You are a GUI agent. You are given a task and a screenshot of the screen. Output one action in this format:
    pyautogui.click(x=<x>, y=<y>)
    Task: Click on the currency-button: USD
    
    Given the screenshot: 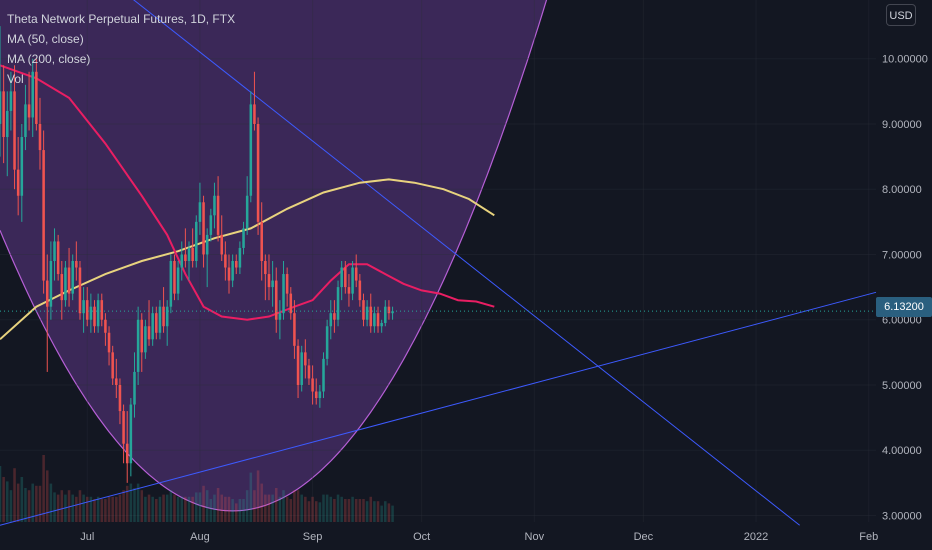 What is the action you would take?
    pyautogui.click(x=901, y=15)
    